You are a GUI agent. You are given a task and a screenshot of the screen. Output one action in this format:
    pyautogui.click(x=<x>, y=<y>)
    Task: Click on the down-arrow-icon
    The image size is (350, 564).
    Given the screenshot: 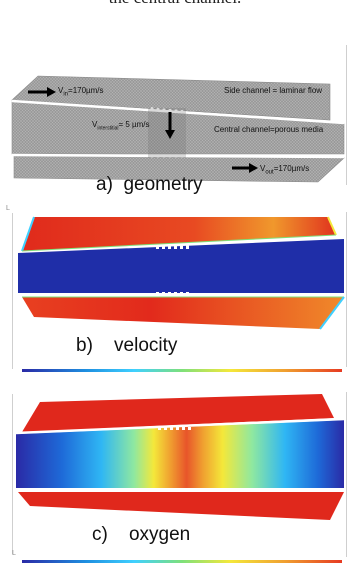 What is the action you would take?
    pyautogui.click(x=170, y=125)
    